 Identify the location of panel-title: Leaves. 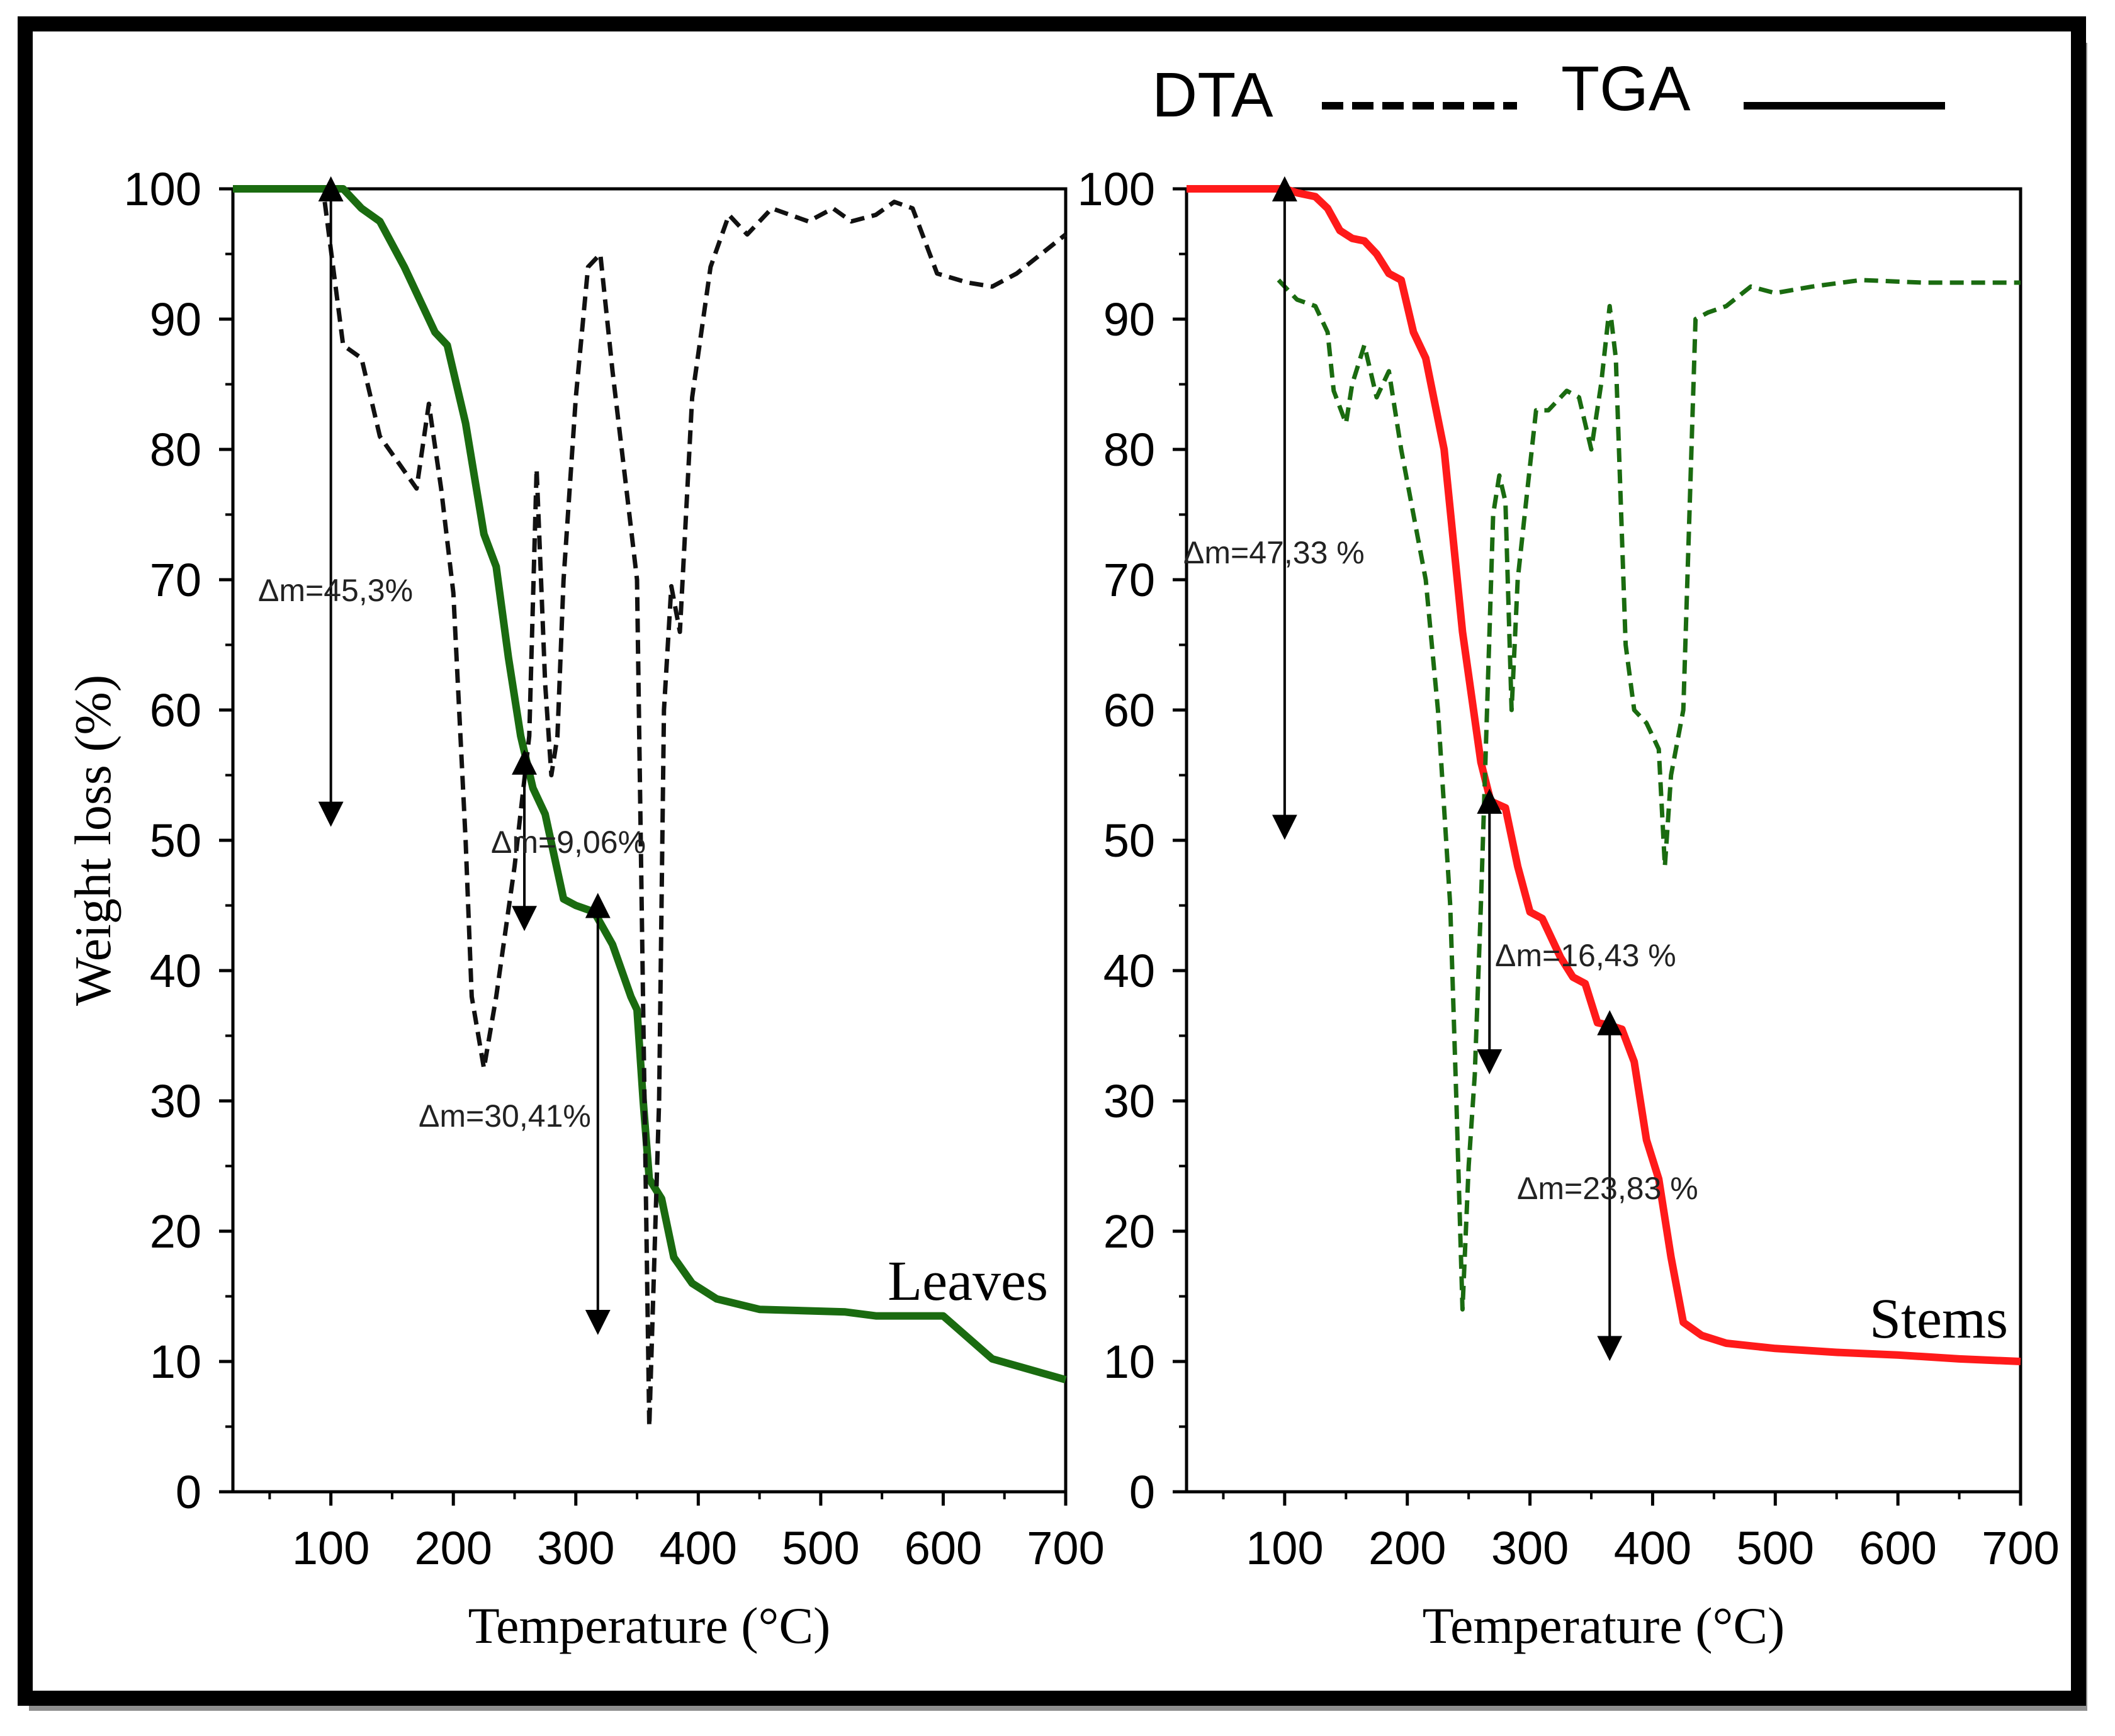
(968, 1281).